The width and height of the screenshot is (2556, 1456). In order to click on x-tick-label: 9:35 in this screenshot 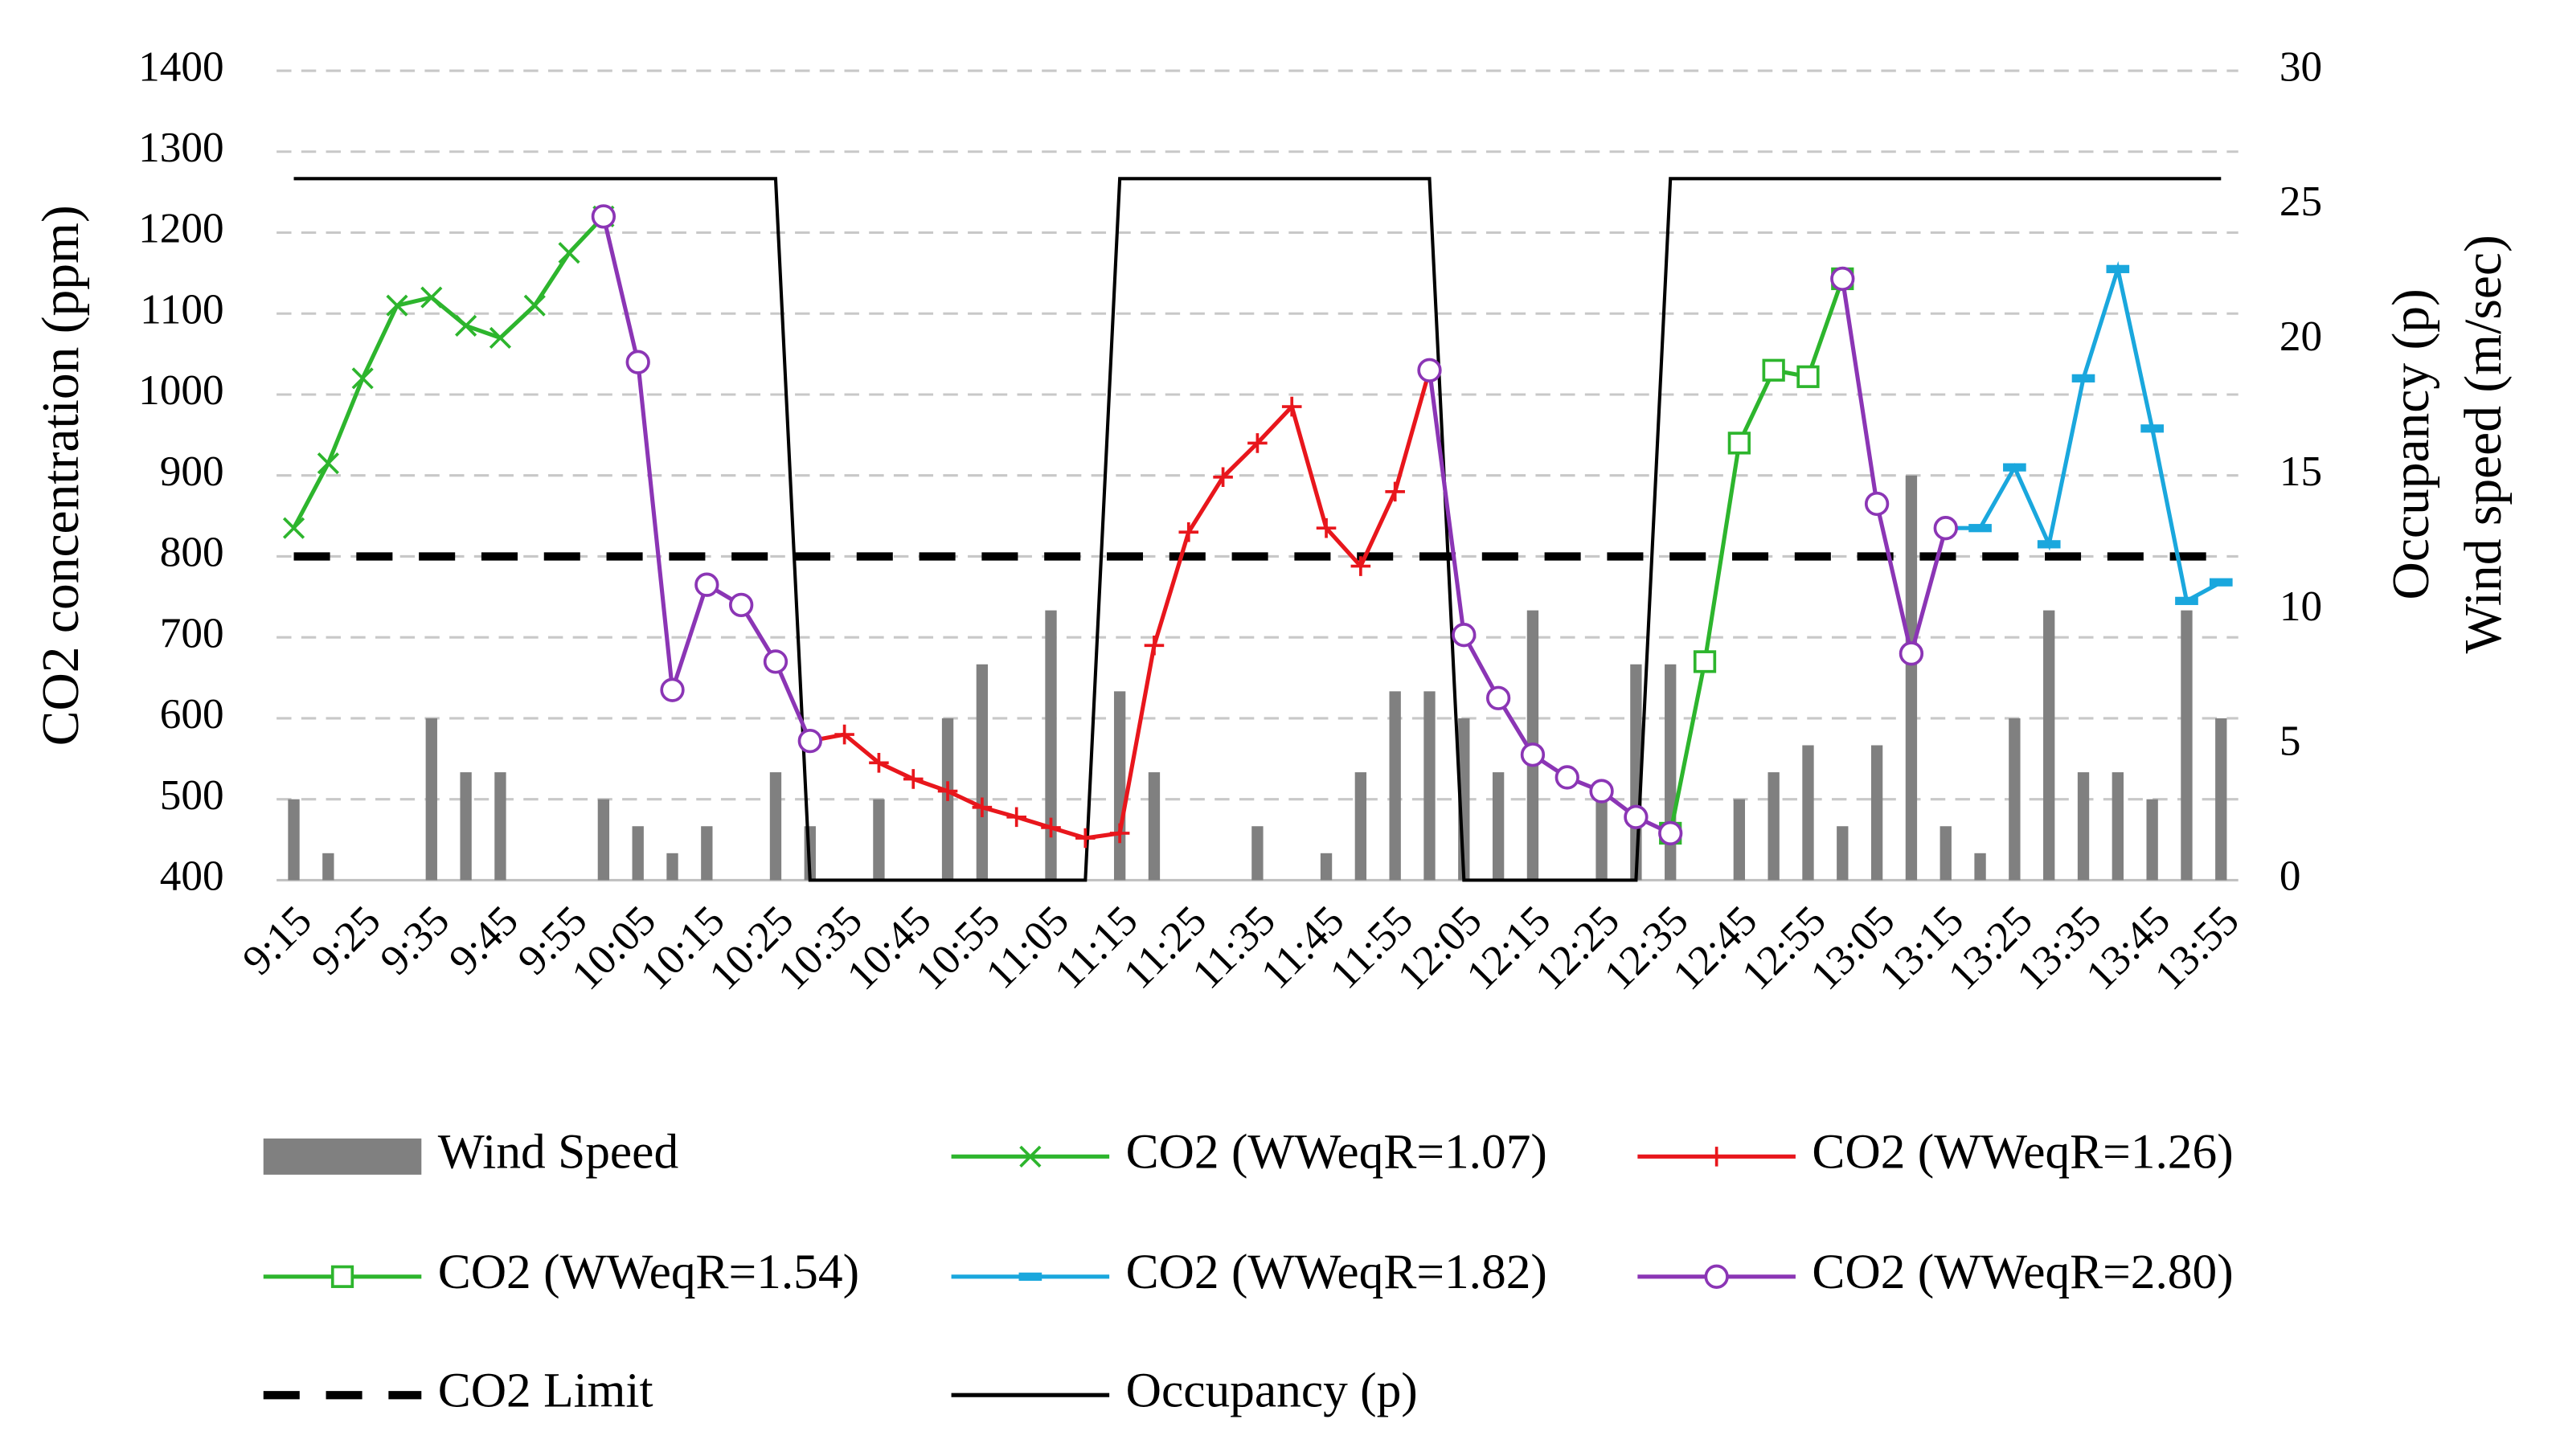, I will do `click(415, 940)`.